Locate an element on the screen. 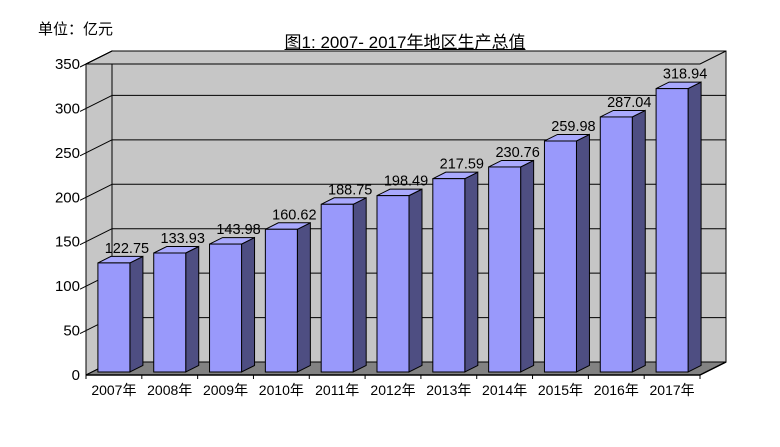 This screenshot has height=447, width=780. bar-data-label: 143.98 is located at coordinates (238, 230).